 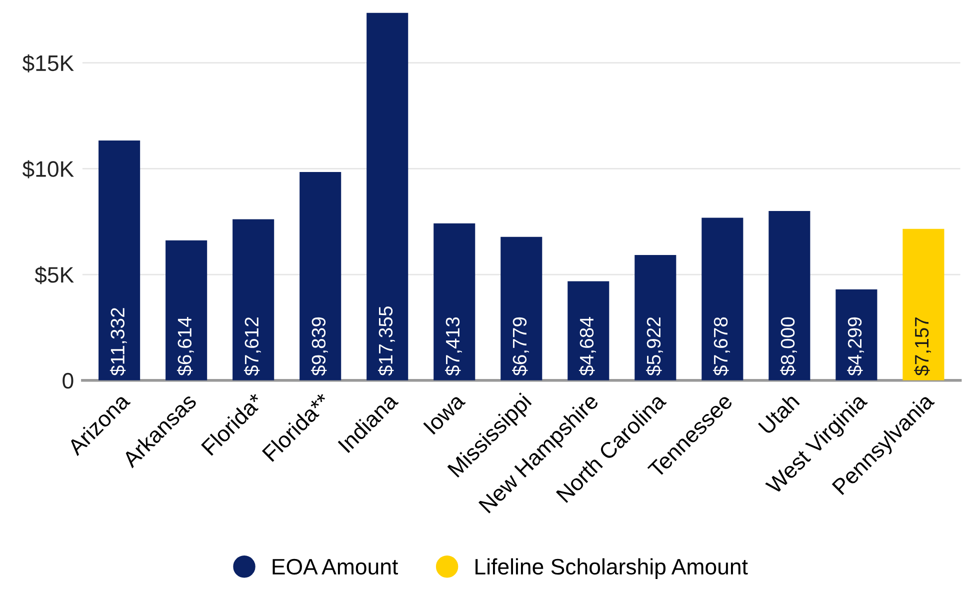 What do you see at coordinates (185, 346) in the screenshot?
I see `data-label: $6,614` at bounding box center [185, 346].